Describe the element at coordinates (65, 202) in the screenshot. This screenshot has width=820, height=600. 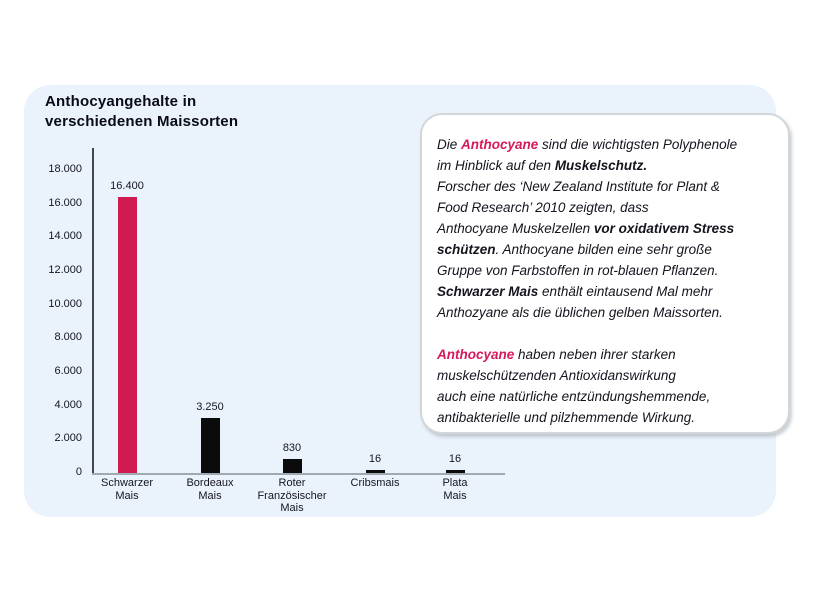
I see `y-tick-label: 16.000` at that location.